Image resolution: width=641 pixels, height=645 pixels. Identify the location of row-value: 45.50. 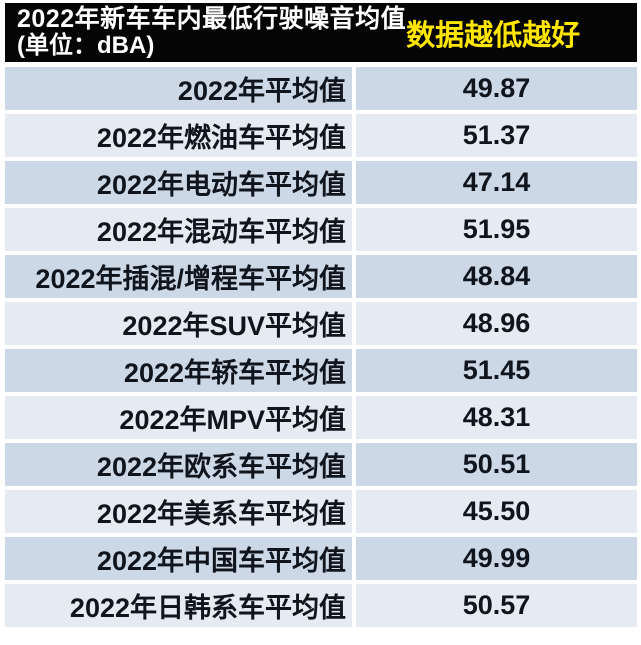
(496, 511).